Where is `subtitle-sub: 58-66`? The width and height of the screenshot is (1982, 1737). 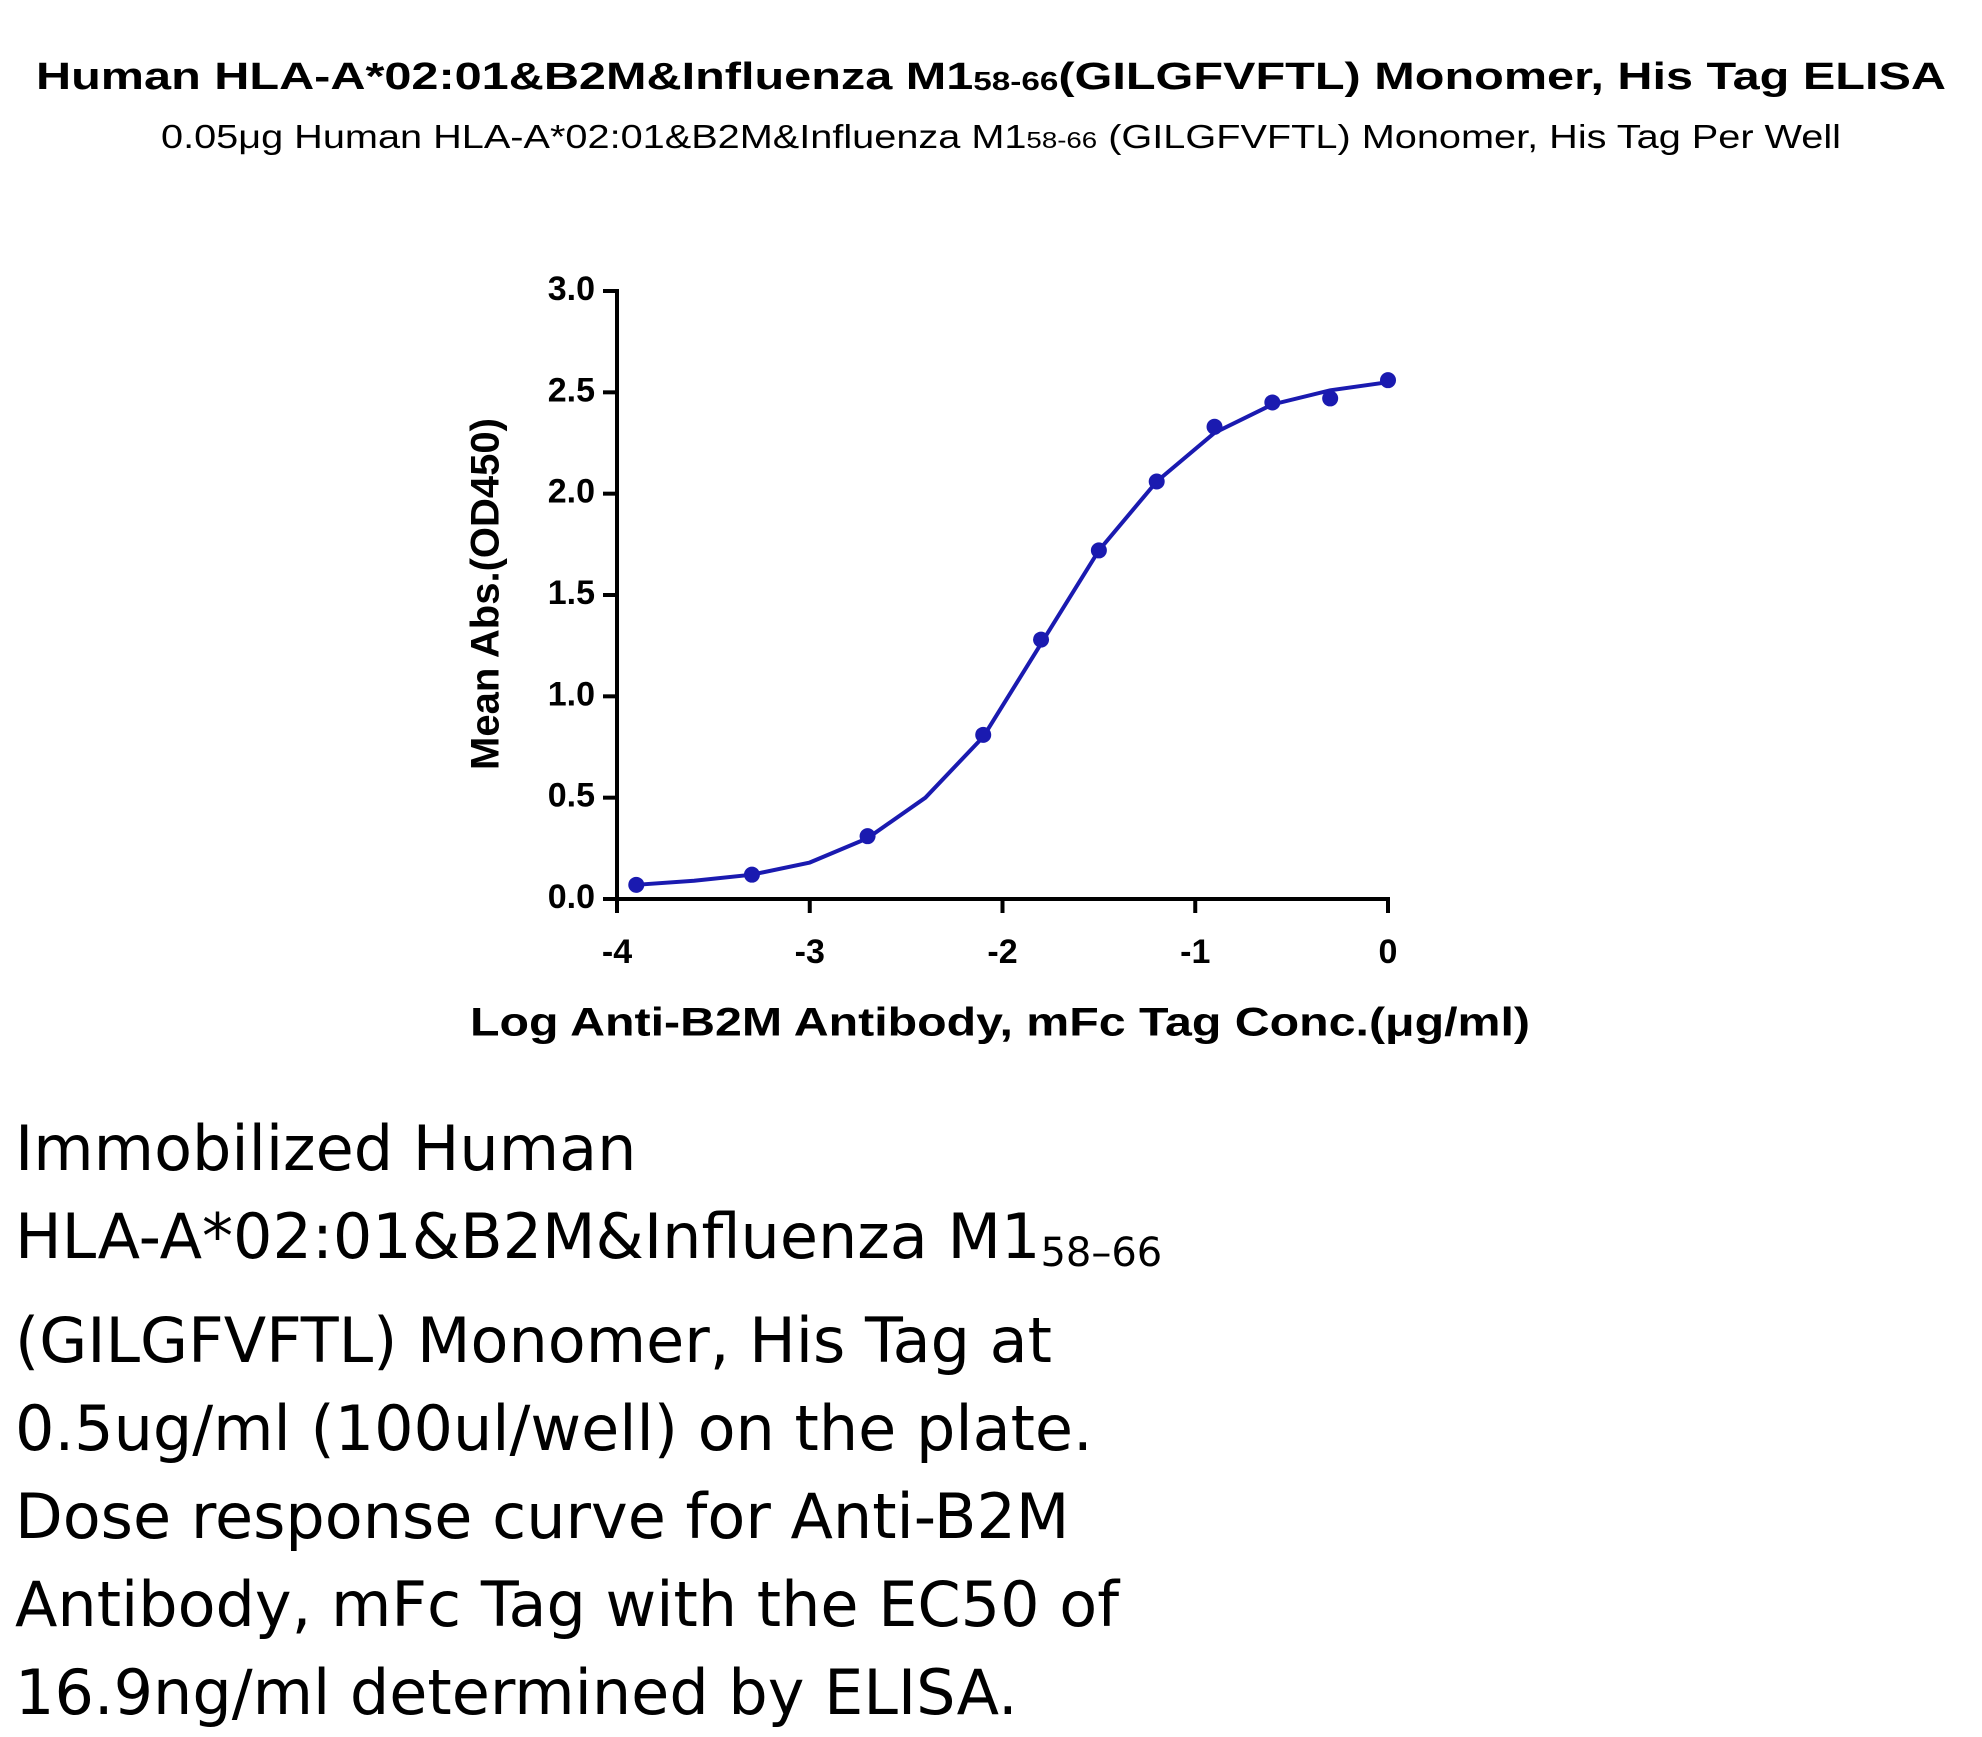
subtitle-sub: 58-66 is located at coordinates (1061, 140).